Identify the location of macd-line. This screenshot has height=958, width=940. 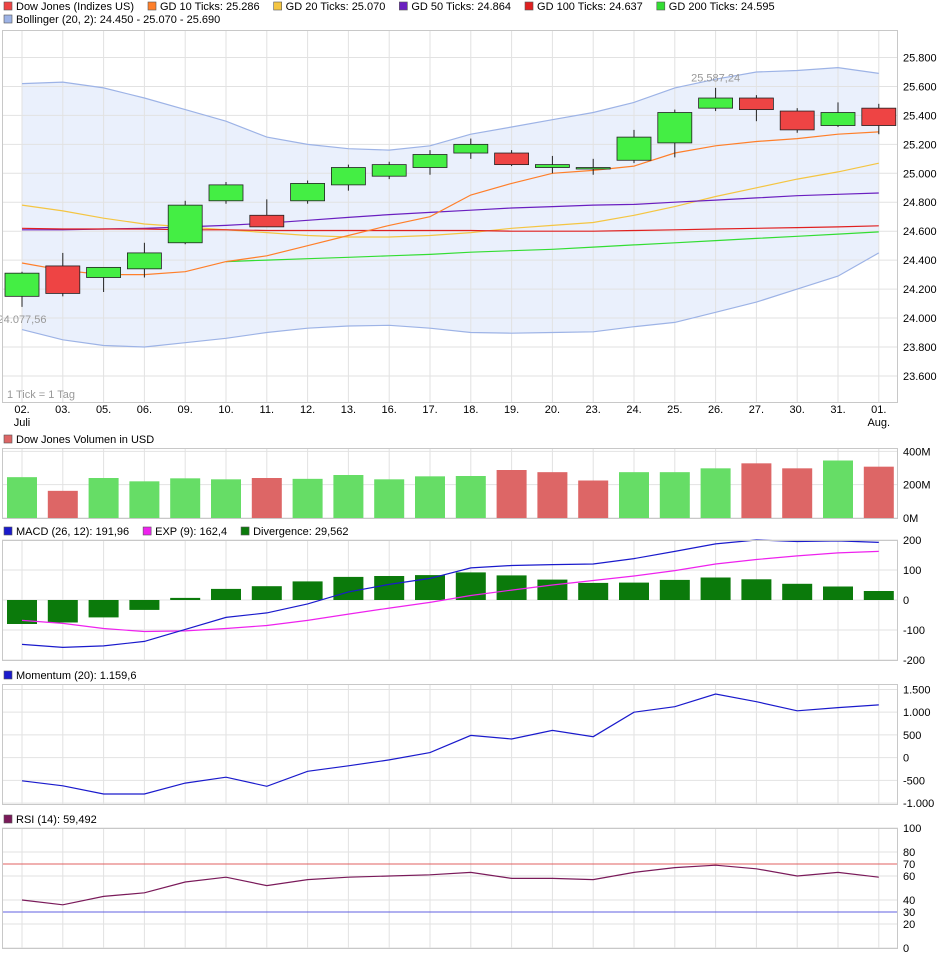
(450, 594).